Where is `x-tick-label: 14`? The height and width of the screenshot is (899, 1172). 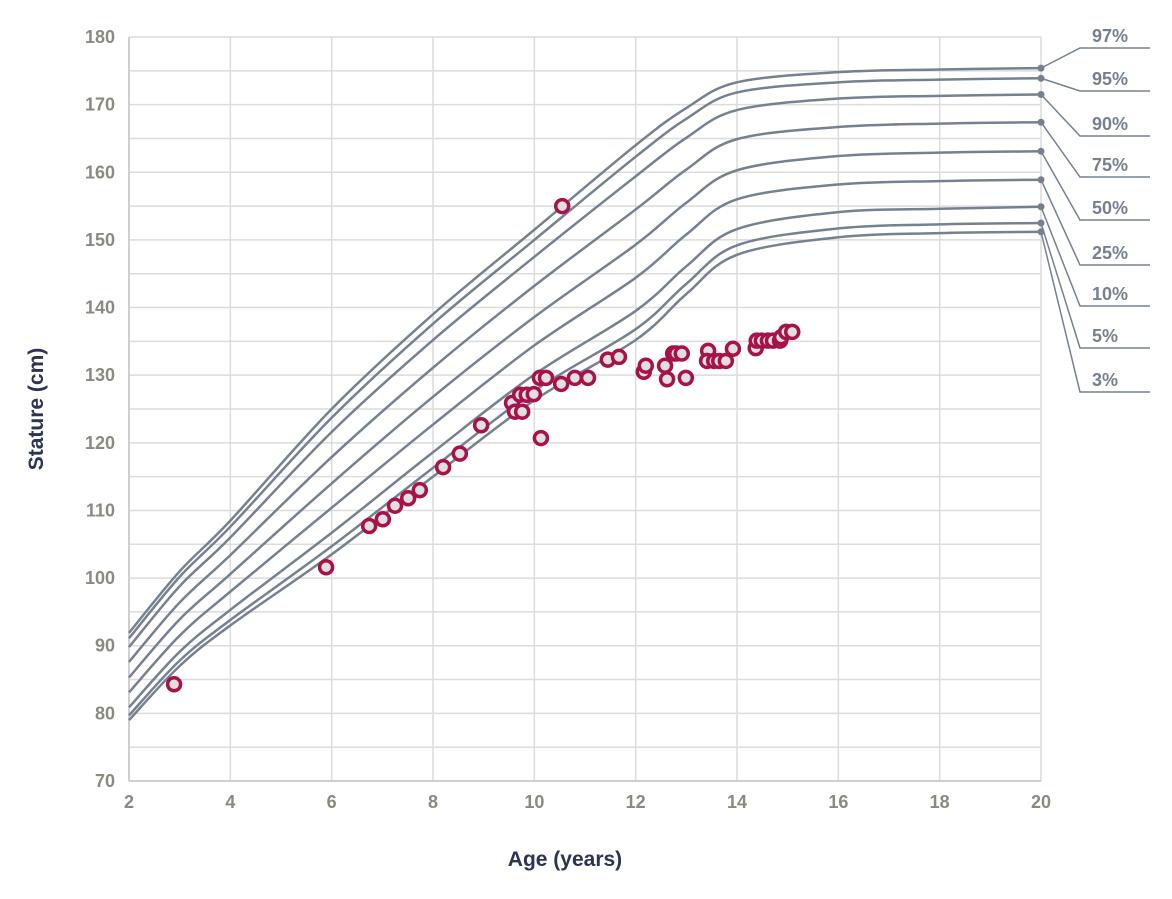
x-tick-label: 14 is located at coordinates (737, 802).